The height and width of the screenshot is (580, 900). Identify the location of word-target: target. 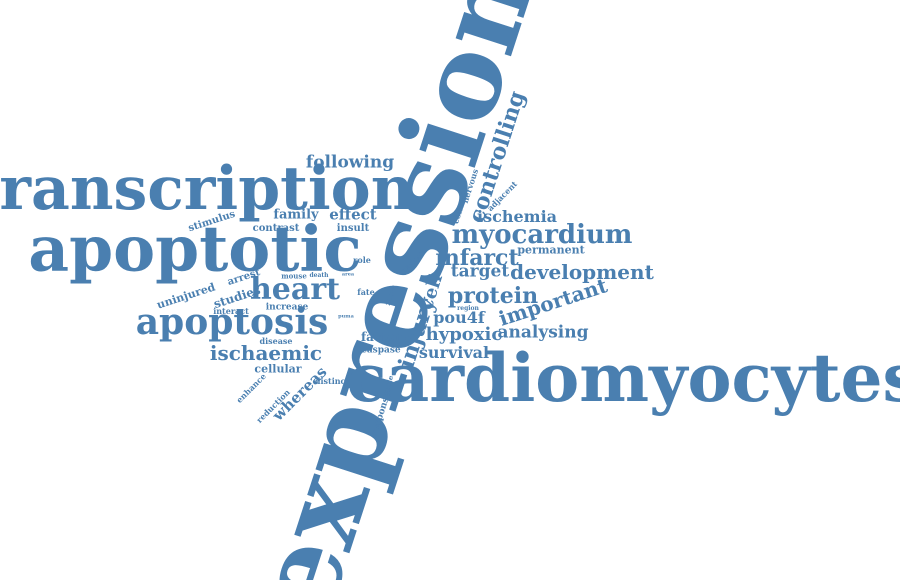
(480, 271).